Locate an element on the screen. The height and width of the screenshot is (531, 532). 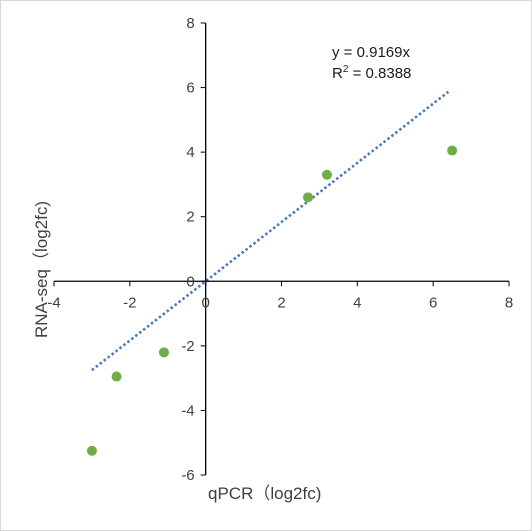
x-tick-label: 8 is located at coordinates (509, 302).